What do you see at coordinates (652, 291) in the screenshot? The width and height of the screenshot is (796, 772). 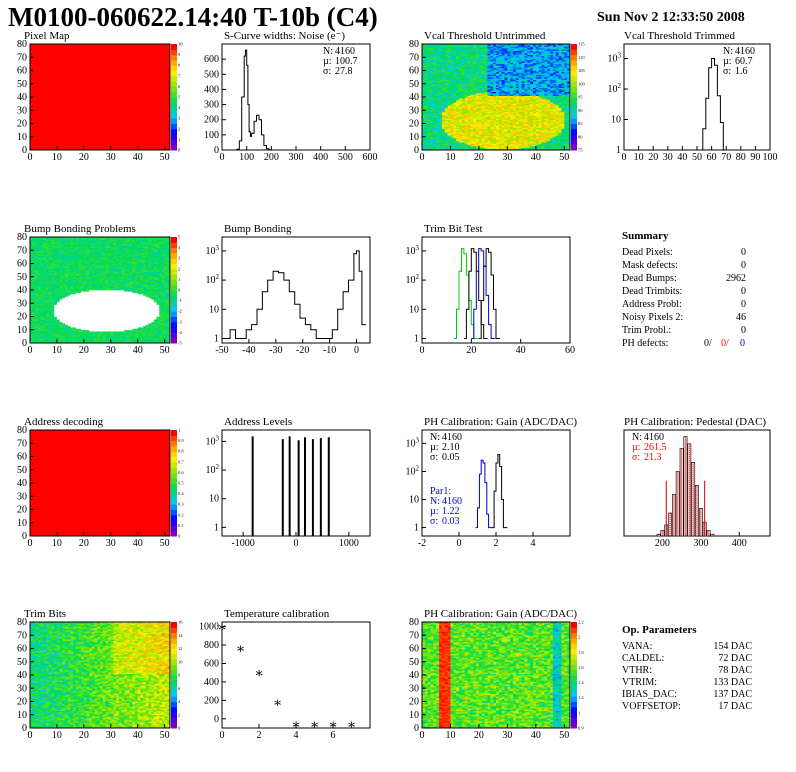 I see `summary-row-label: Dead Trimbits:` at bounding box center [652, 291].